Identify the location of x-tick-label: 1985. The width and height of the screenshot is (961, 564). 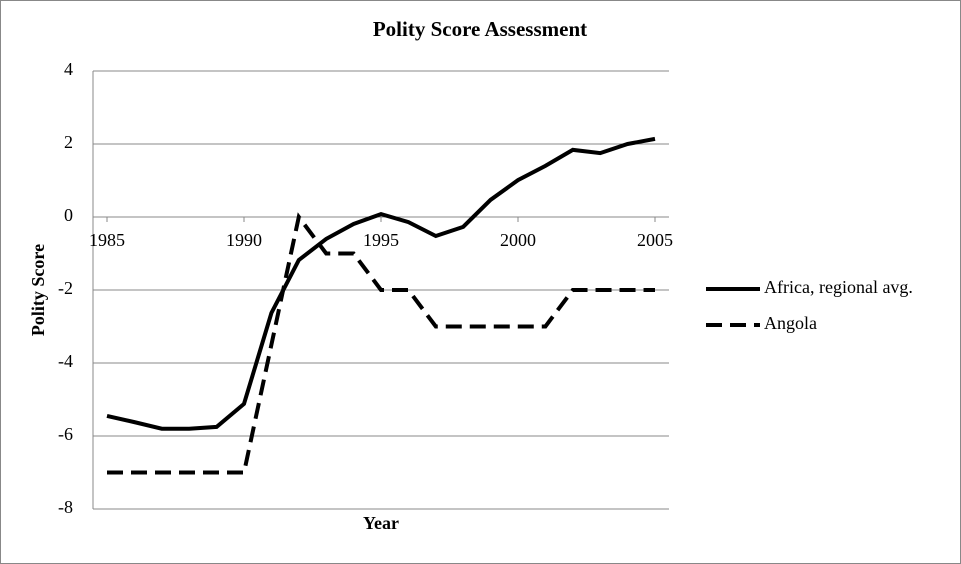
(107, 240).